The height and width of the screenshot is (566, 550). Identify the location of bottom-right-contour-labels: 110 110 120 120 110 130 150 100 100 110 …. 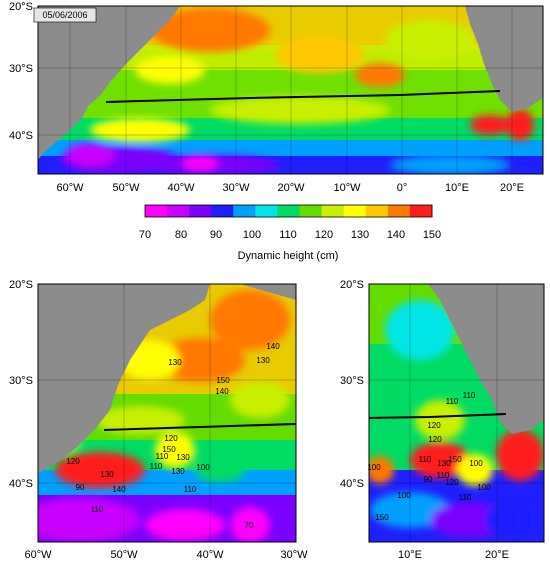
(429, 456).